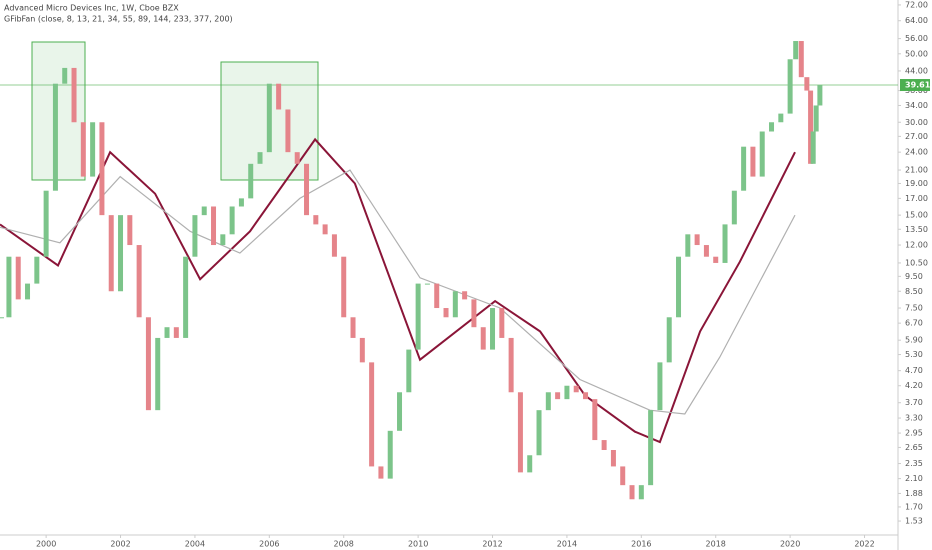  Describe the element at coordinates (914, 370) in the screenshot. I see `y-tick-label: 4.70` at that location.